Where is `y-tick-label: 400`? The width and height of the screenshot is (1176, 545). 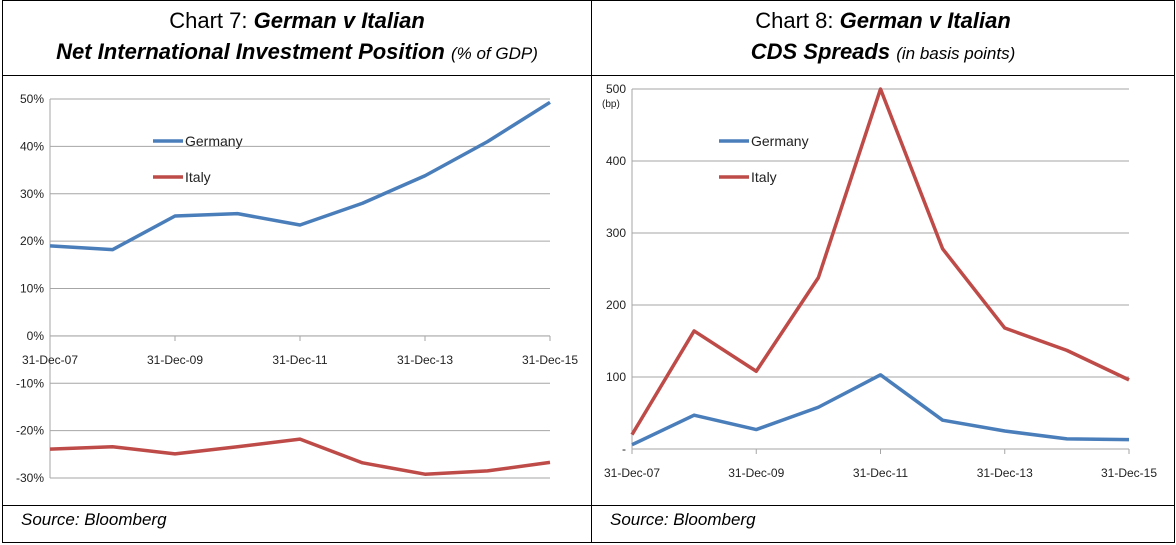
y-tick-label: 400 is located at coordinates (616, 161).